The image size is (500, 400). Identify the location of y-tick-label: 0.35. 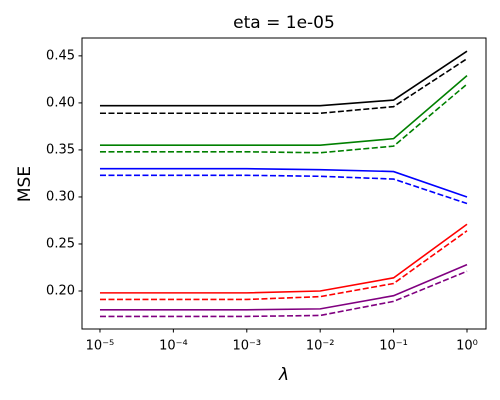
(60, 149).